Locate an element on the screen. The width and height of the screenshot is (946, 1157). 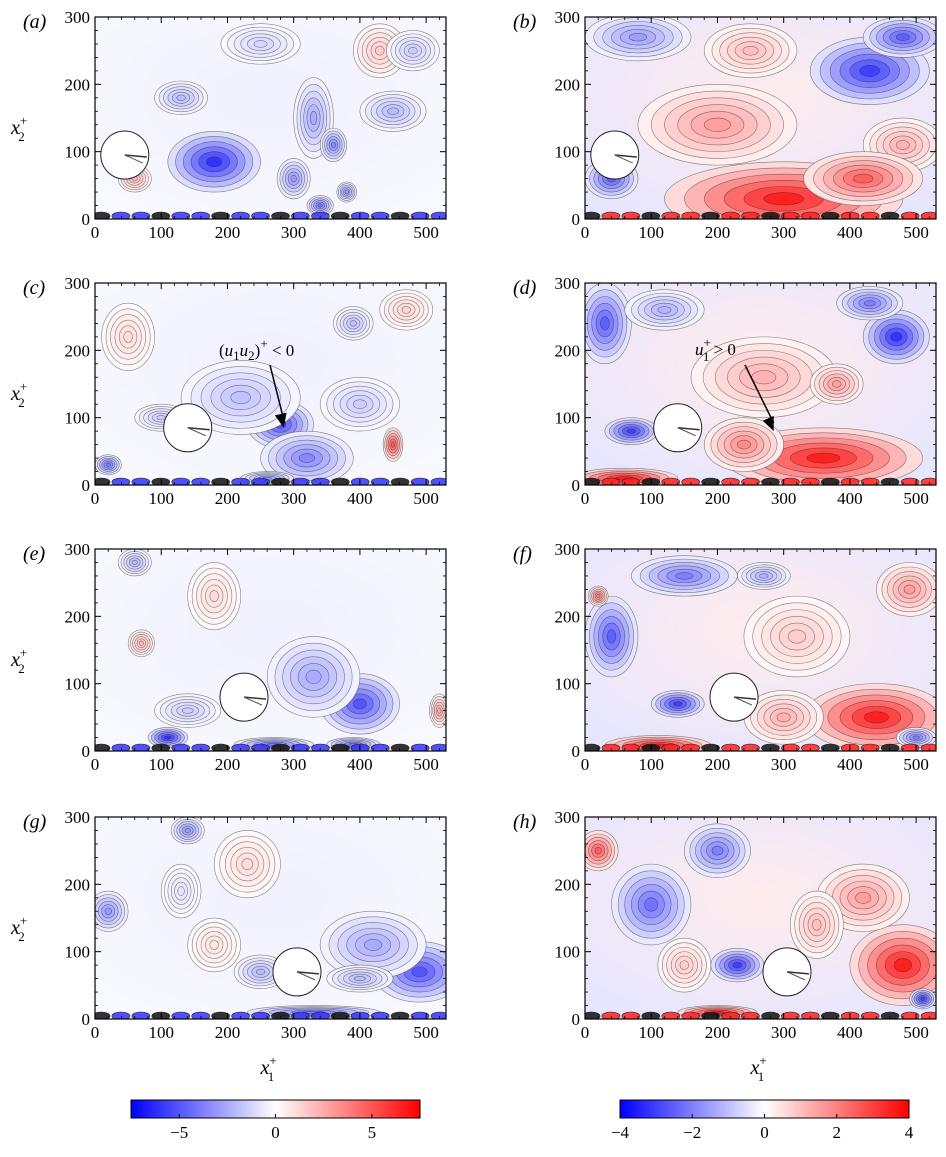
panel-b: 0 100 200 300 400 500 0 100 200 300 (b) is located at coordinates (725, 125).